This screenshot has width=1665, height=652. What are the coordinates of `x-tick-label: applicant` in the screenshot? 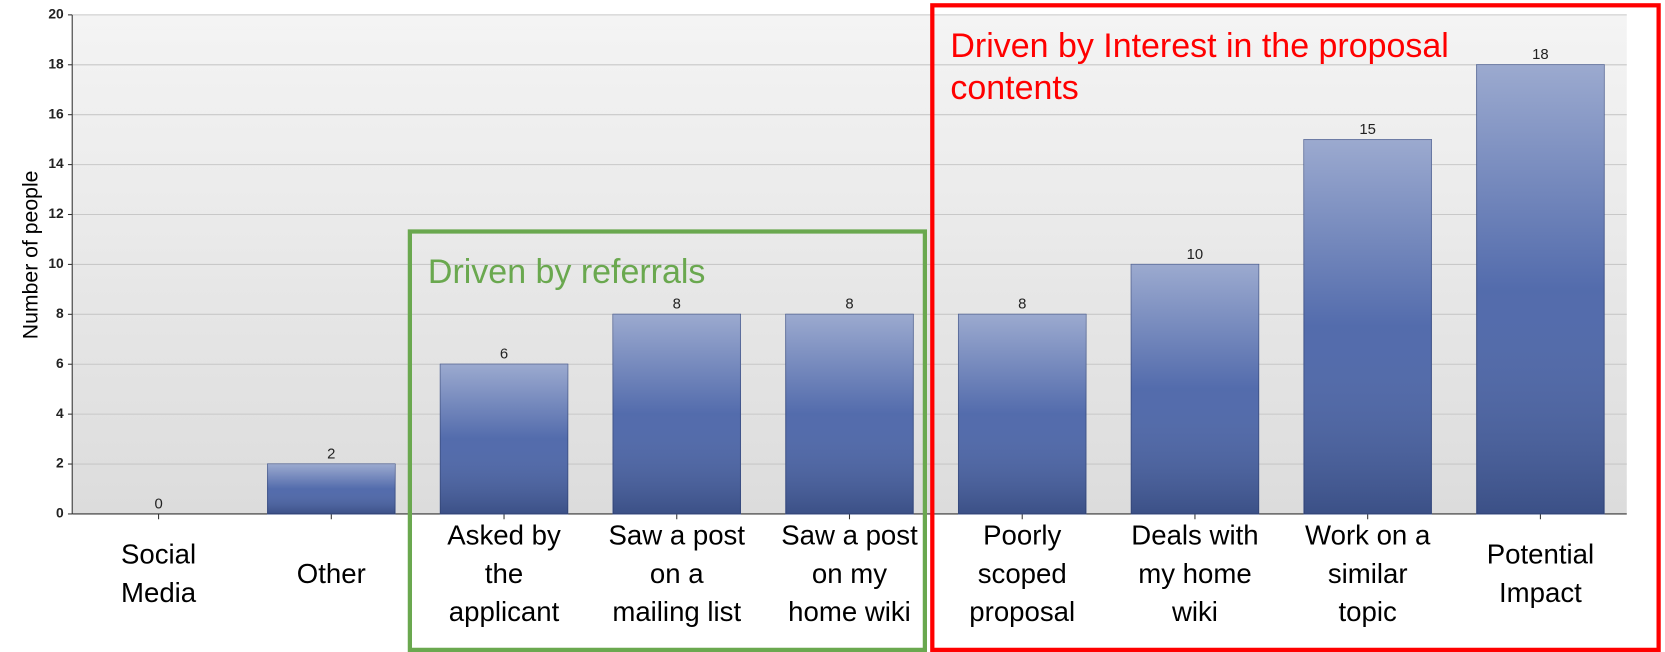 It's located at (504, 611).